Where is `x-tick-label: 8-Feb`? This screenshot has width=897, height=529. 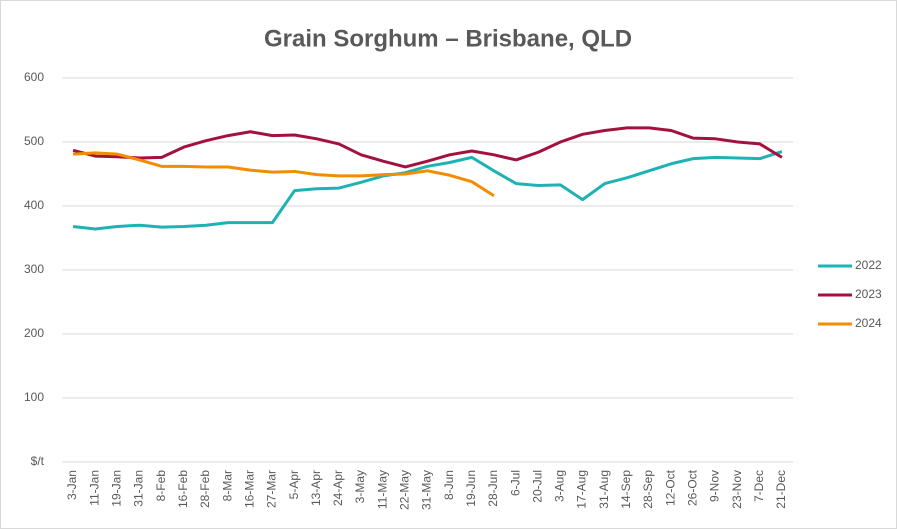 x-tick-label: 8-Feb is located at coordinates (161, 486).